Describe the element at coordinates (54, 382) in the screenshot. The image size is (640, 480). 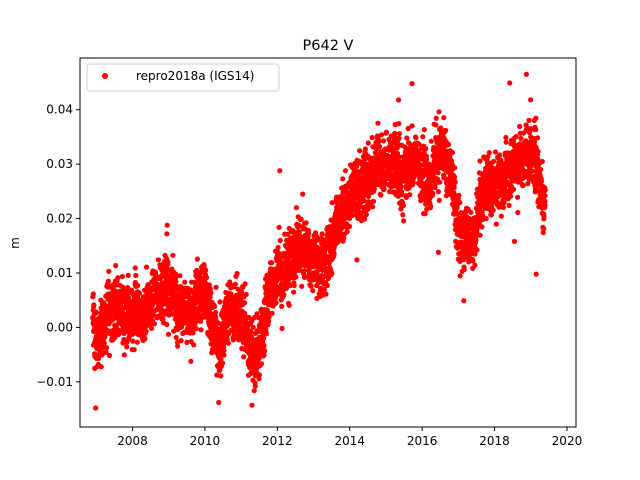
I see `y-tick-label: −0.01` at that location.